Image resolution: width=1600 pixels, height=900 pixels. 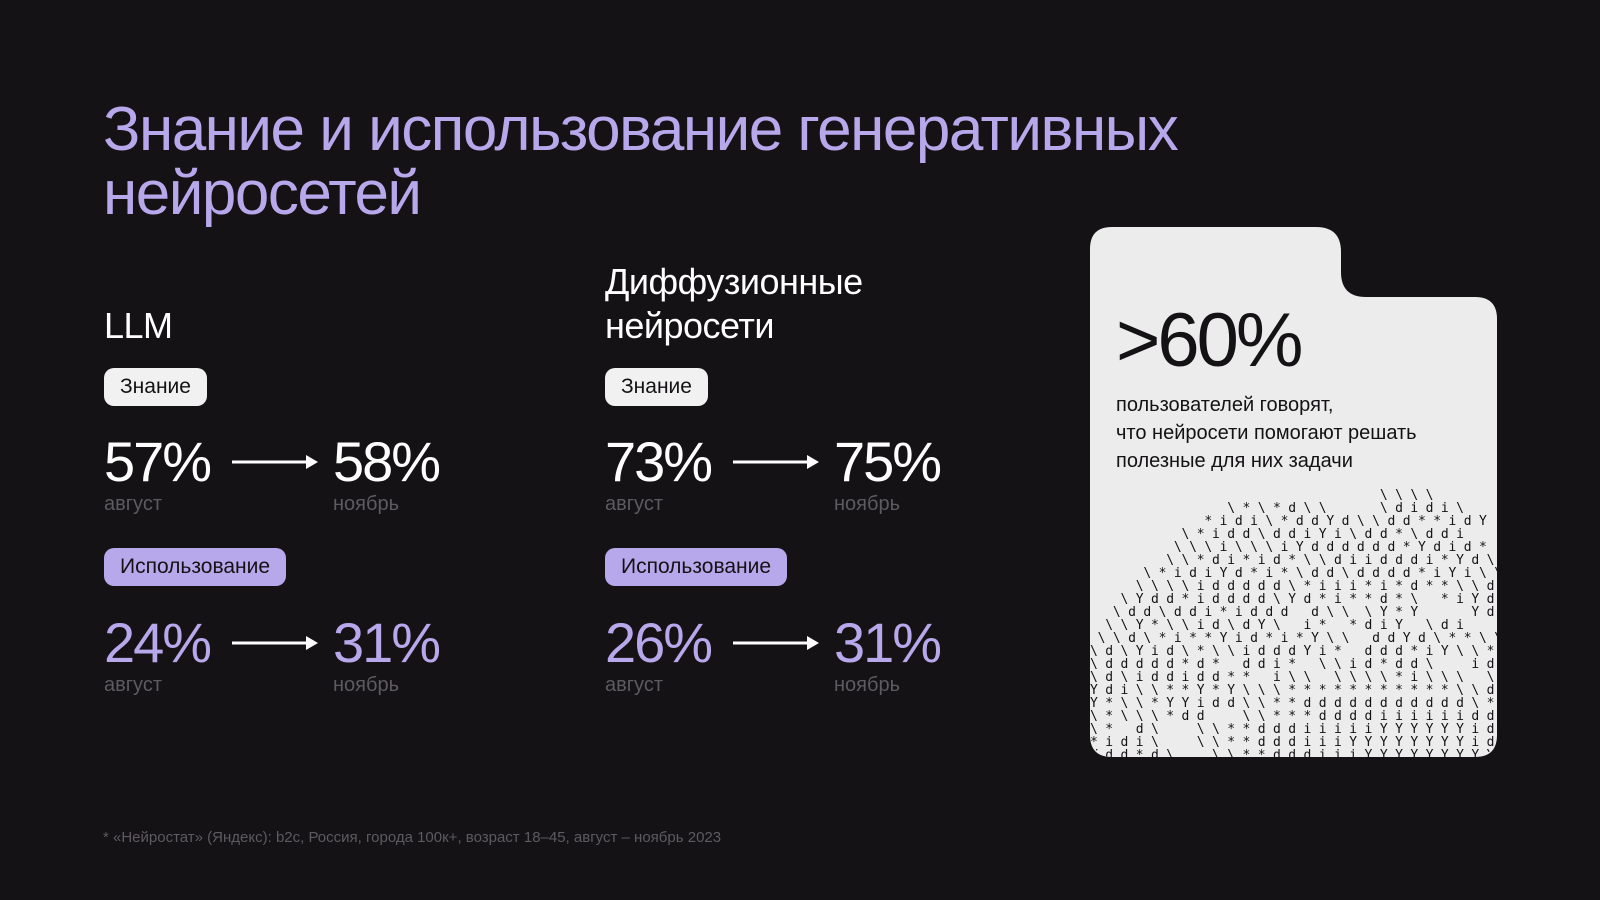 I want to click on card-background, so click(x=1293, y=492).